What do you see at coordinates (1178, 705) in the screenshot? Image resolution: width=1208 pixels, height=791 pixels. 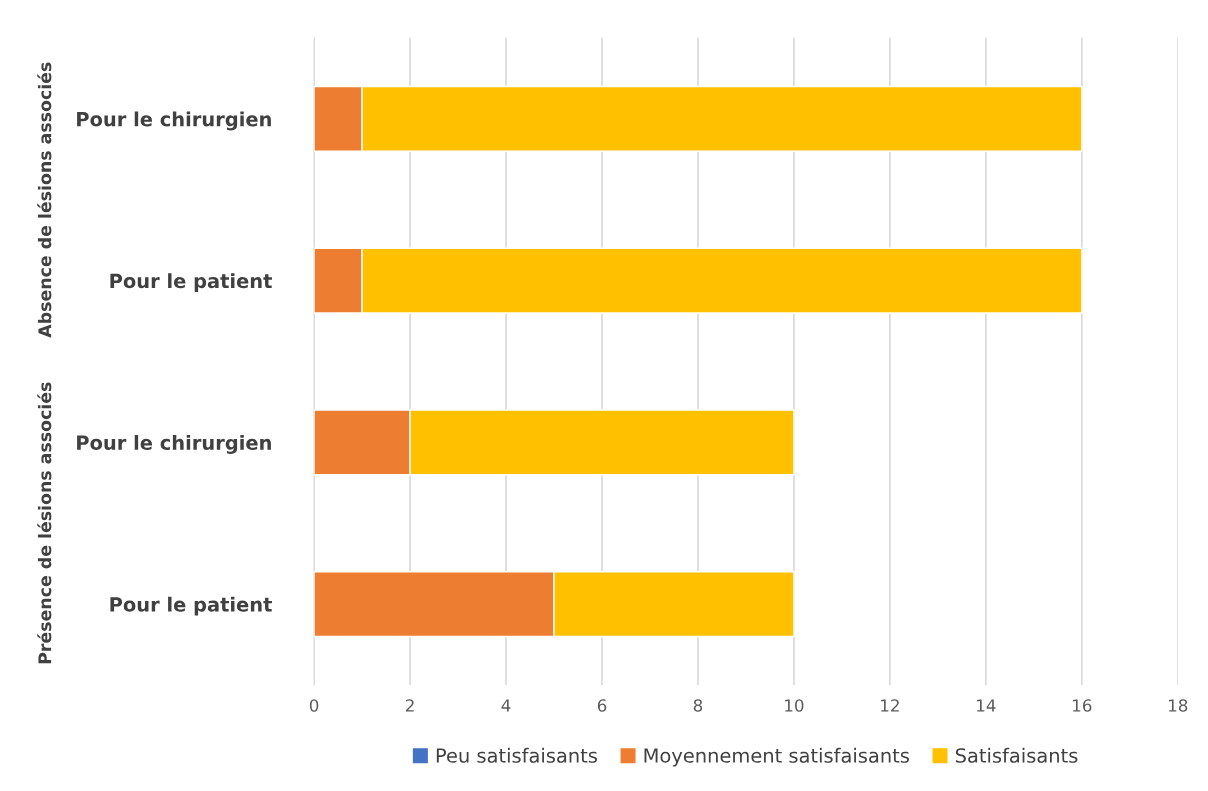 I see `x-tick-label: 18` at bounding box center [1178, 705].